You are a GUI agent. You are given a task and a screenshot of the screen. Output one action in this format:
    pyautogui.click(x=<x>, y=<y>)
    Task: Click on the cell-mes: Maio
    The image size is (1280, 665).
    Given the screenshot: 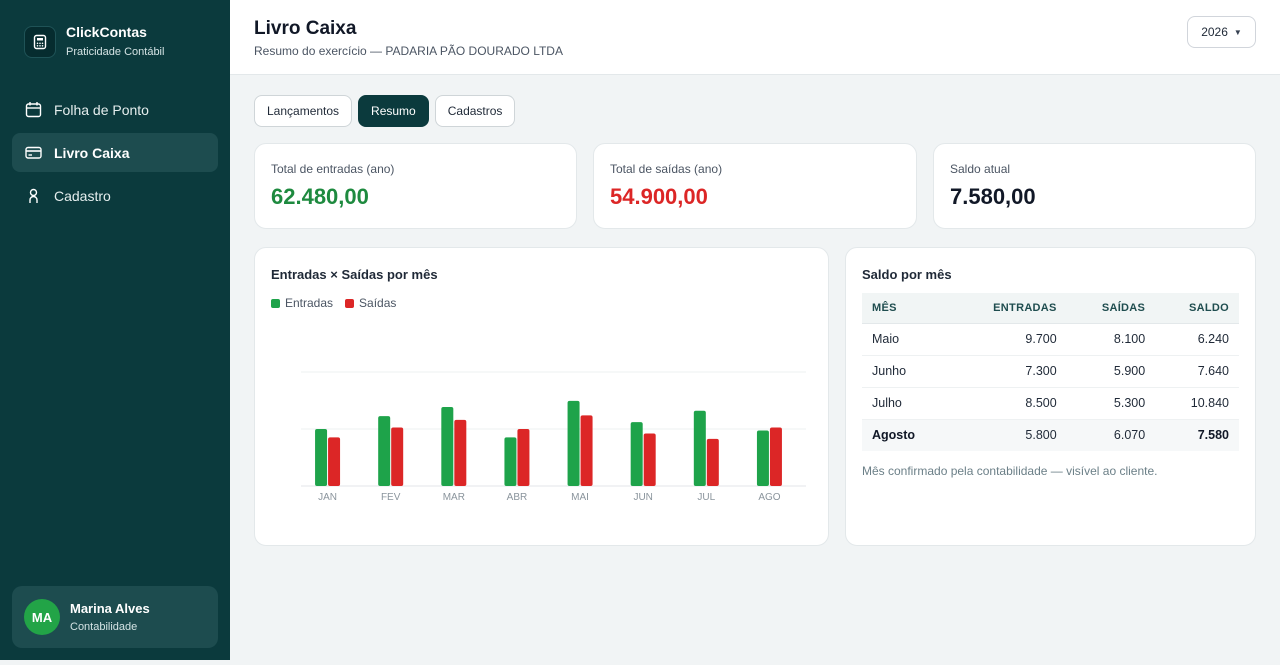 What is the action you would take?
    pyautogui.click(x=906, y=339)
    